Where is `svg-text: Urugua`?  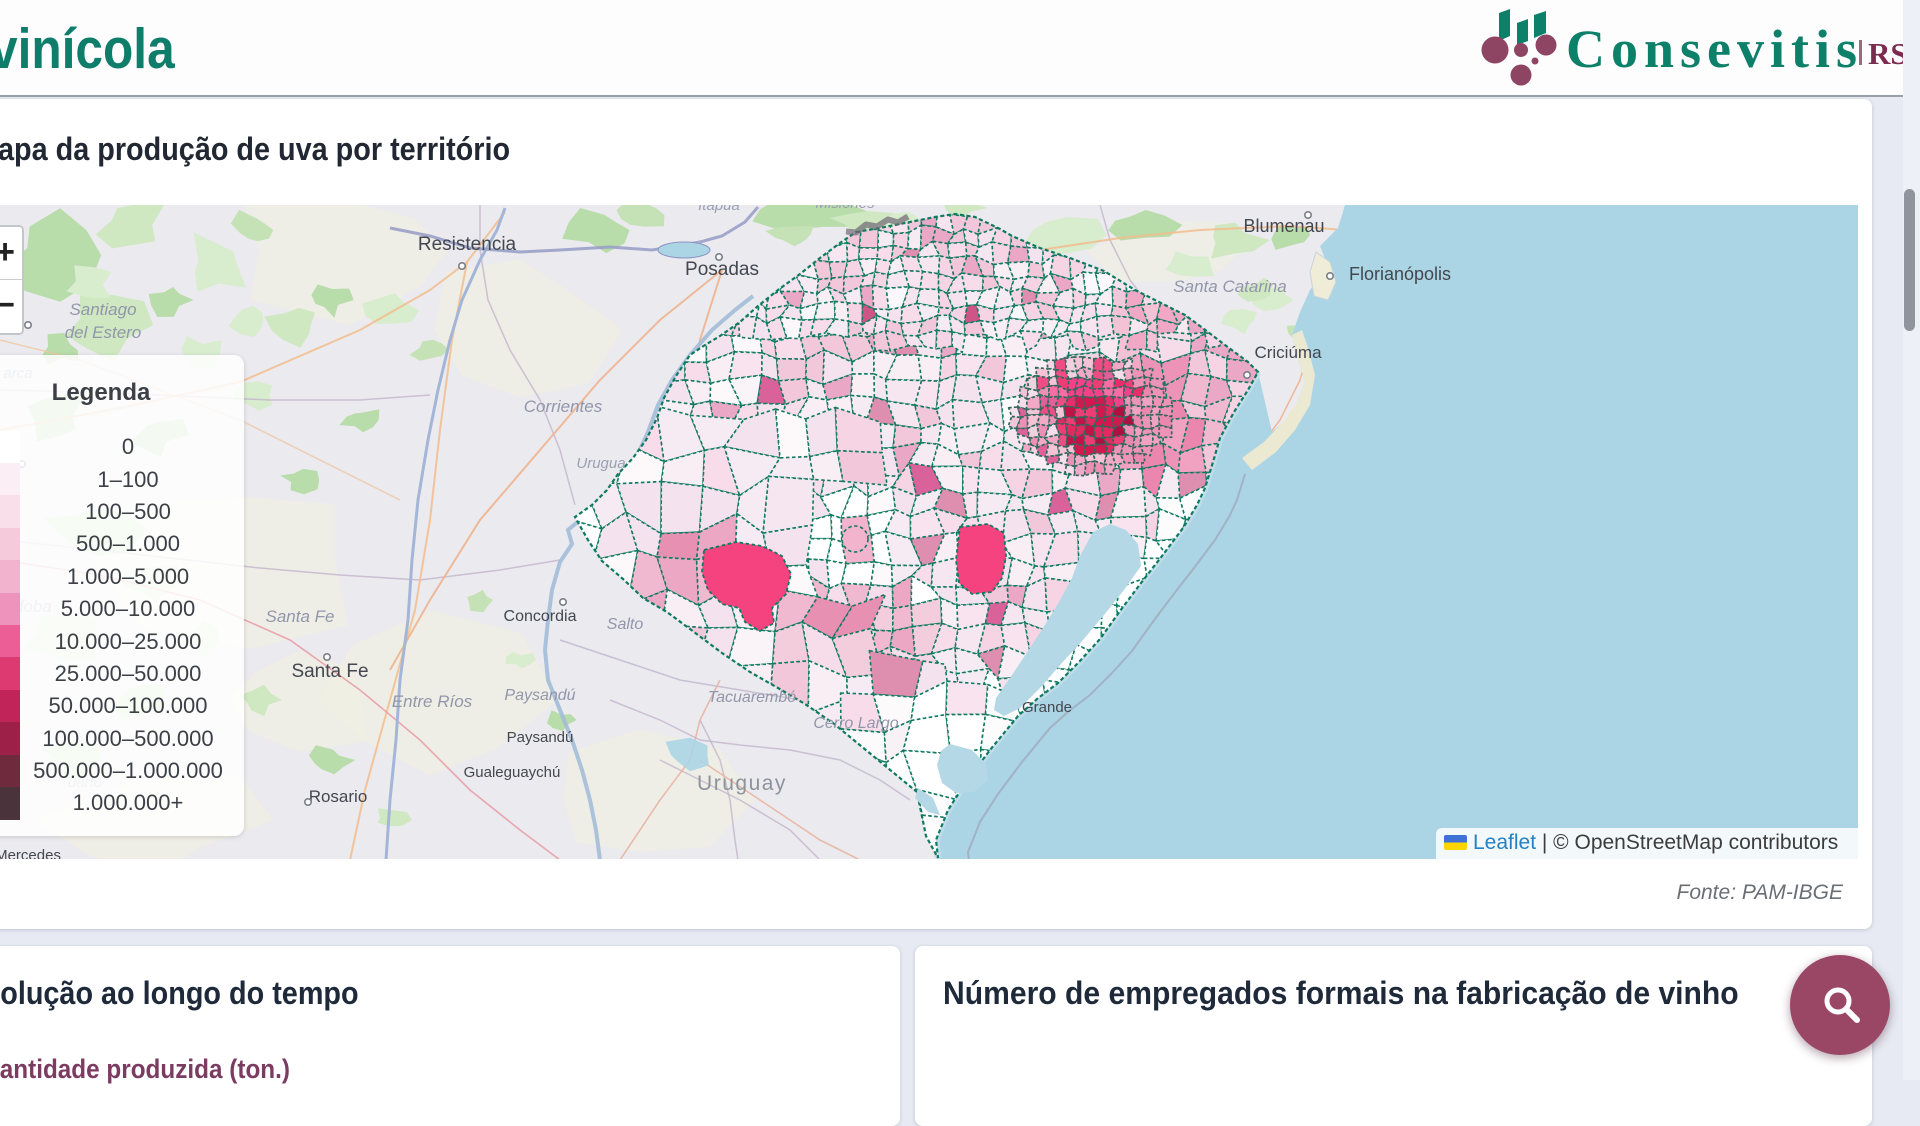
svg-text: Urugua is located at coordinates (600, 463).